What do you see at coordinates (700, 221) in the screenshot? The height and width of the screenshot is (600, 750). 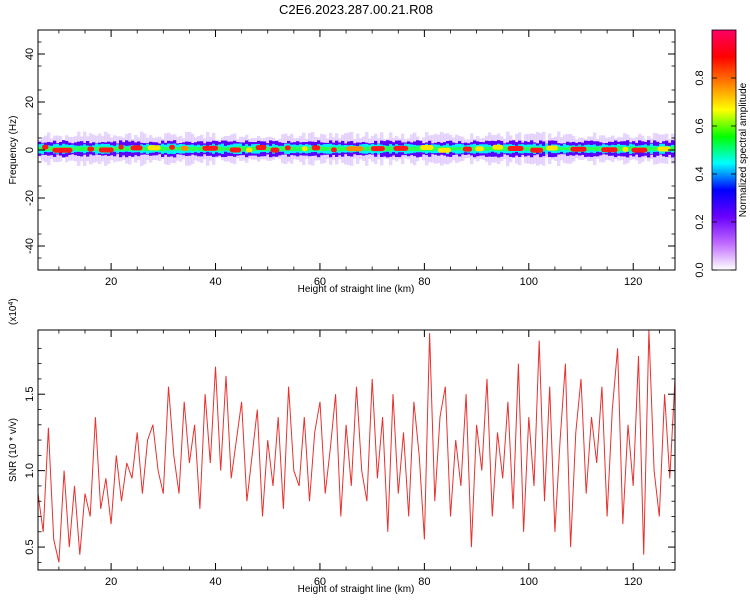 I see `colorbar-tick-label: 0.2` at bounding box center [700, 221].